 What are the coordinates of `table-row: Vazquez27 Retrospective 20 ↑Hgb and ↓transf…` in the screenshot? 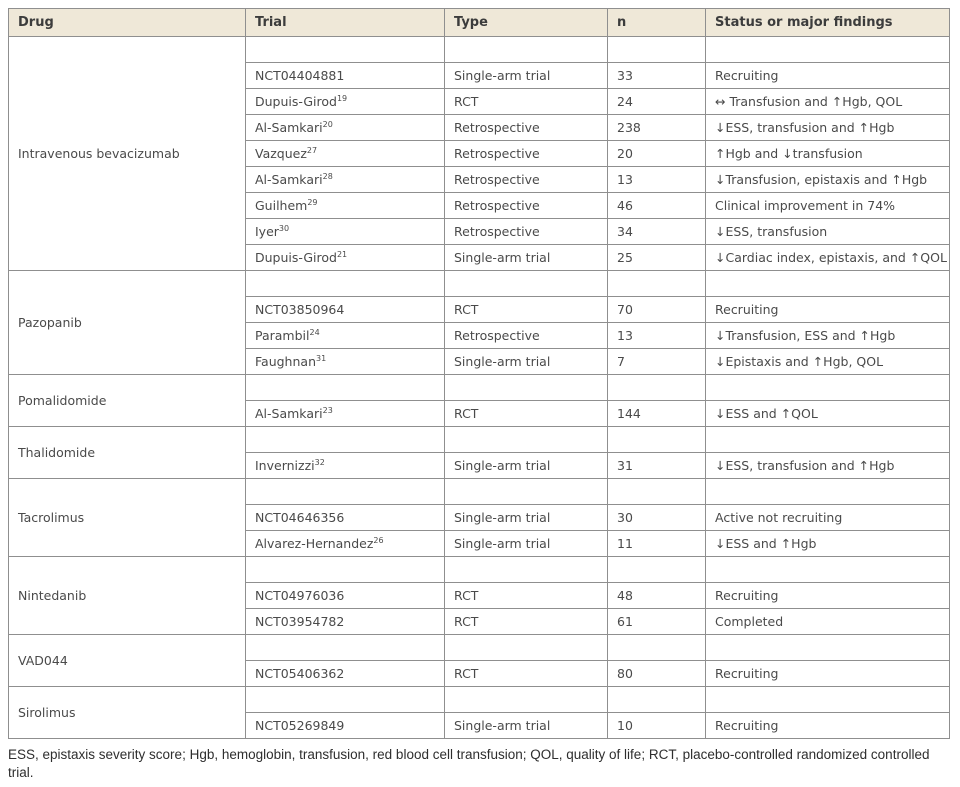 It's located at (479, 153).